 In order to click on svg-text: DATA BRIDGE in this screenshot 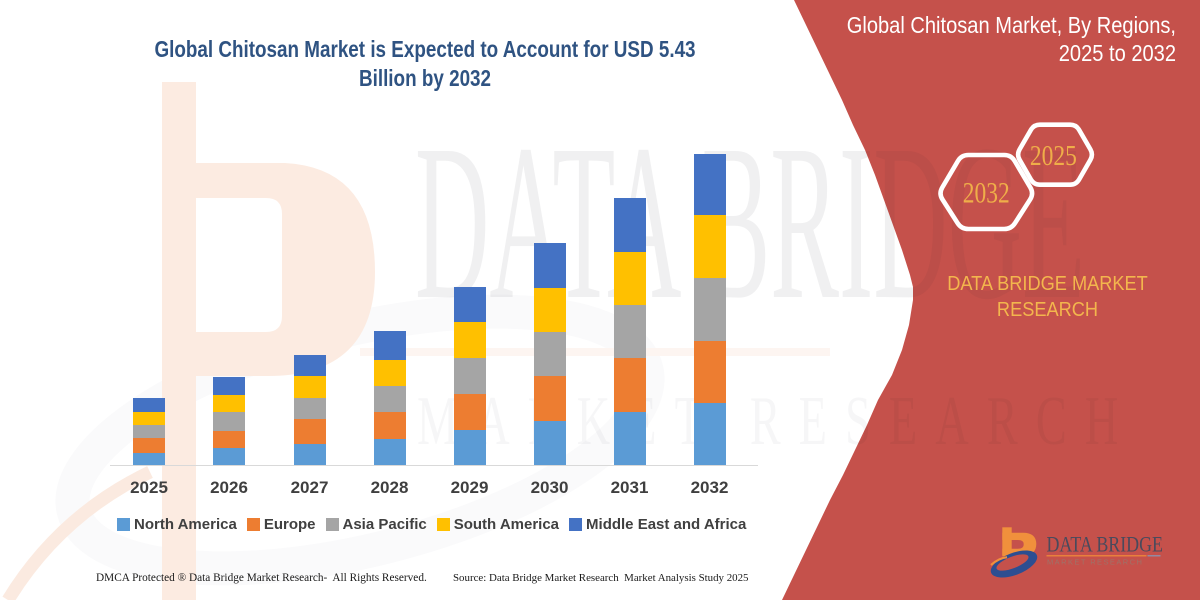, I will do `click(1105, 543)`.